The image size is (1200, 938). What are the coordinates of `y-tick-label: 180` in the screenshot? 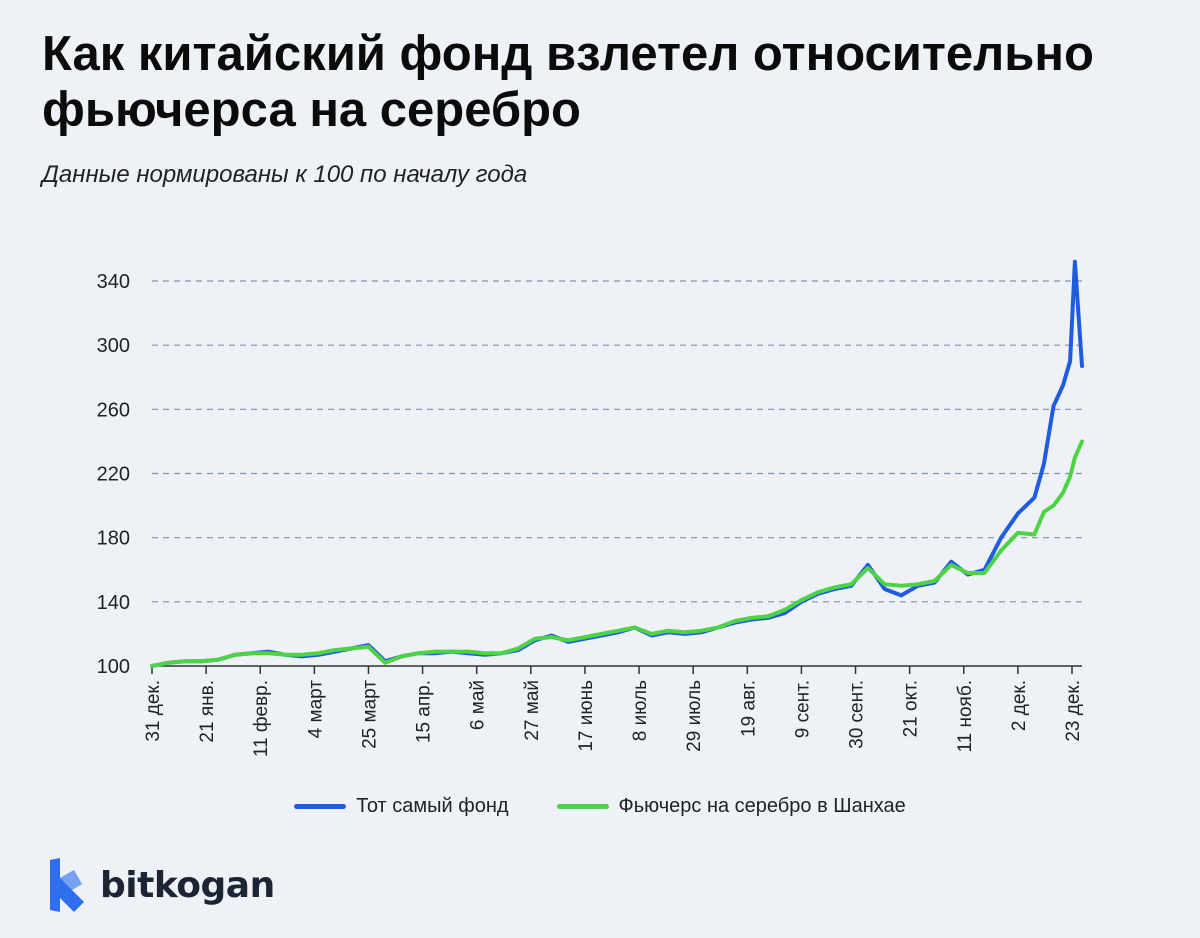 It's located at (113, 539).